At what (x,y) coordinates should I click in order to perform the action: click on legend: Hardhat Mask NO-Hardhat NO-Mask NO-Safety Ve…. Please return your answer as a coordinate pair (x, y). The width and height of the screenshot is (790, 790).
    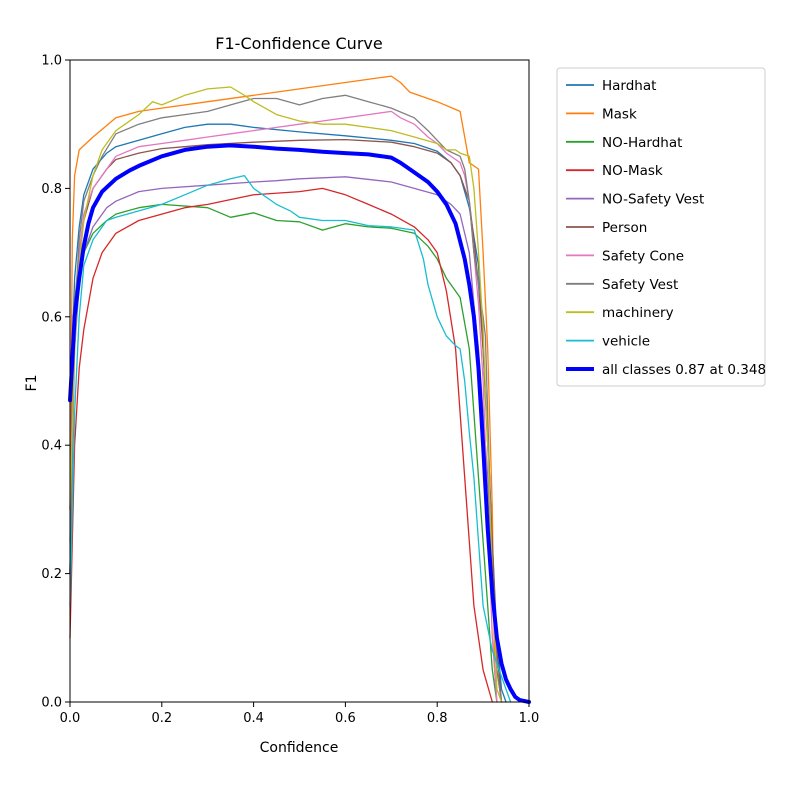
    Looking at the image, I should click on (661, 227).